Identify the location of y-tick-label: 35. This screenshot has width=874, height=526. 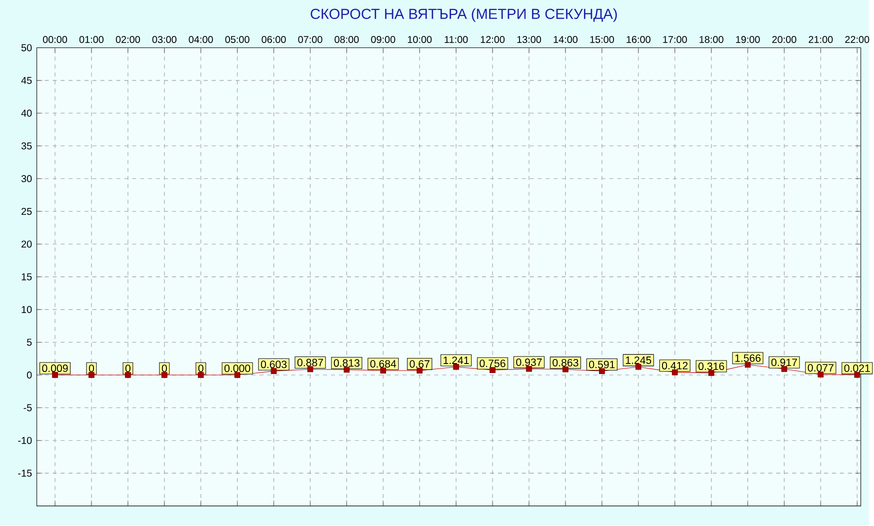
(26, 146).